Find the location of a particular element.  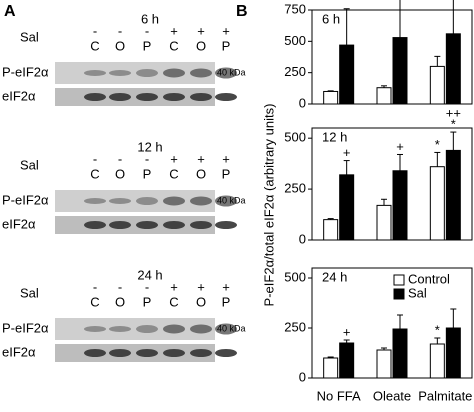

y-tick-label: 750 is located at coordinates (295, 8).